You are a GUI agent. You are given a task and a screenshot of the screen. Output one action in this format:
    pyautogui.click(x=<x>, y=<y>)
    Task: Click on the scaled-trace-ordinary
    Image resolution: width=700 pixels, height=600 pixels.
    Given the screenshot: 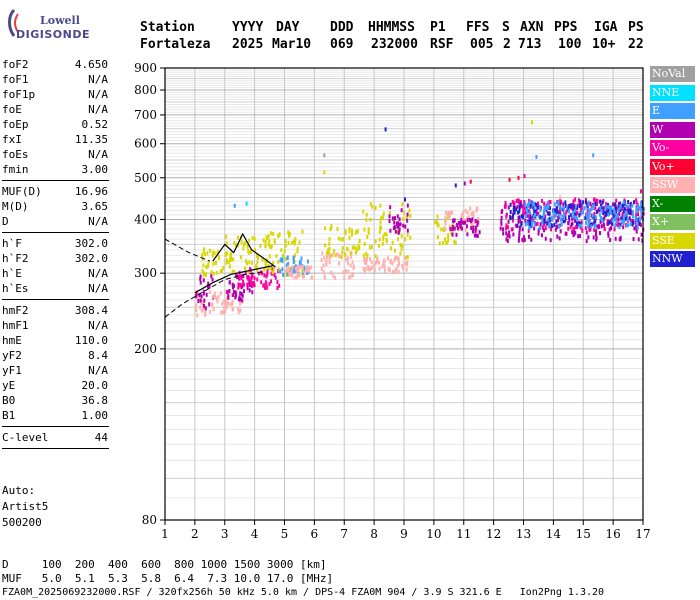 What is the action you would take?
    pyautogui.click(x=233, y=279)
    